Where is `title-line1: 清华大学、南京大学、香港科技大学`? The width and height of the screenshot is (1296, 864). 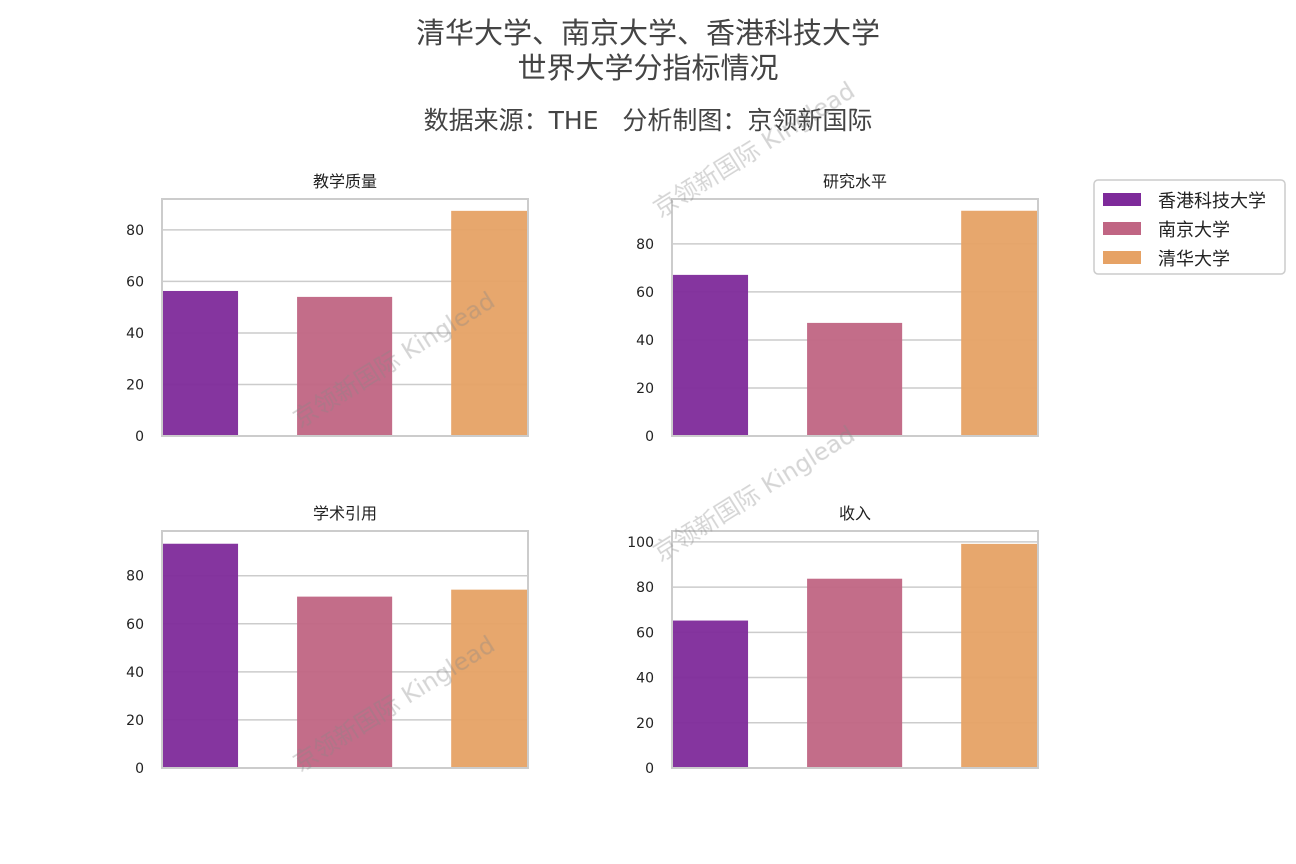
title-line1: 清华大学、南京大学、香港科技大学 is located at coordinates (648, 33).